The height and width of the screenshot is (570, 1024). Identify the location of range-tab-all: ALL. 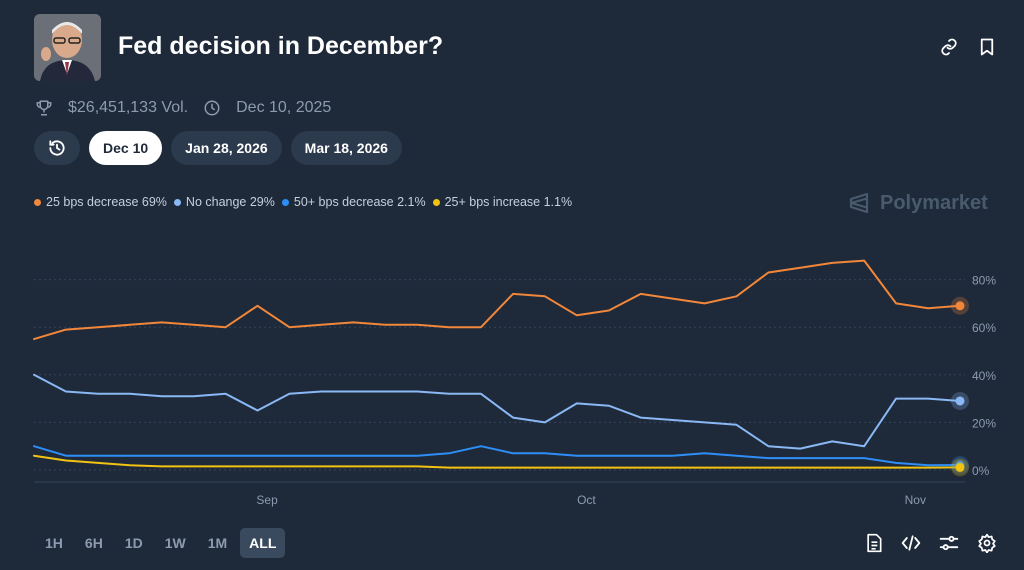
(263, 543).